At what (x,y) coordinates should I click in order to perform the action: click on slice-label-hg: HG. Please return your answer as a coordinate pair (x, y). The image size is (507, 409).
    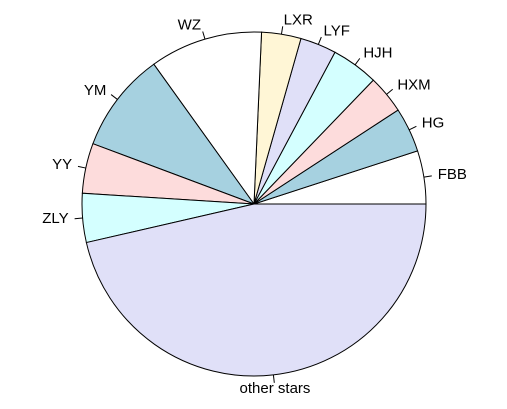
    Looking at the image, I should click on (433, 123).